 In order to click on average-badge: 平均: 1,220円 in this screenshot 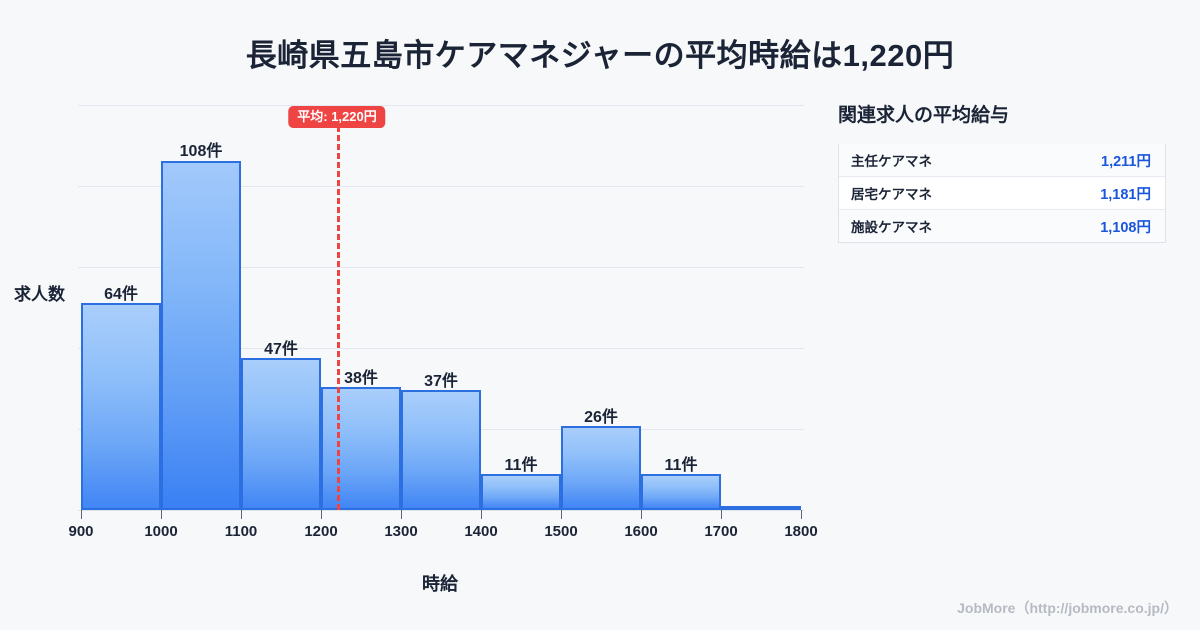, I will do `click(337, 117)`.